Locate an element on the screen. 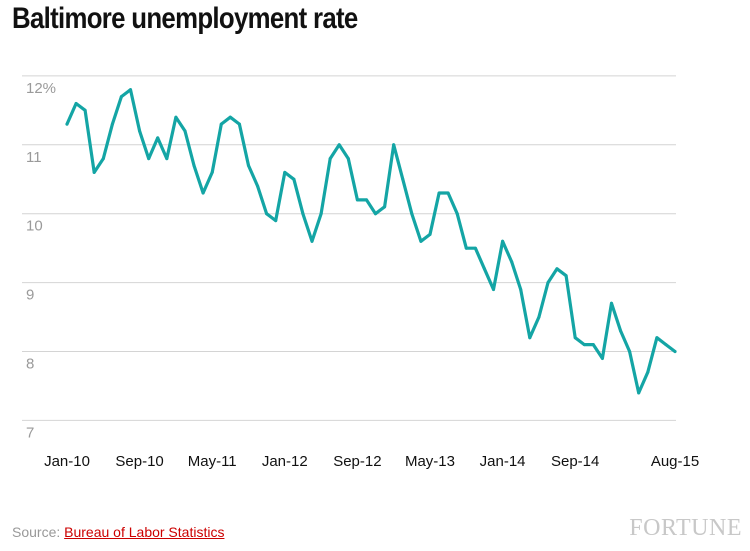  x-tick-label: May-11 is located at coordinates (212, 461).